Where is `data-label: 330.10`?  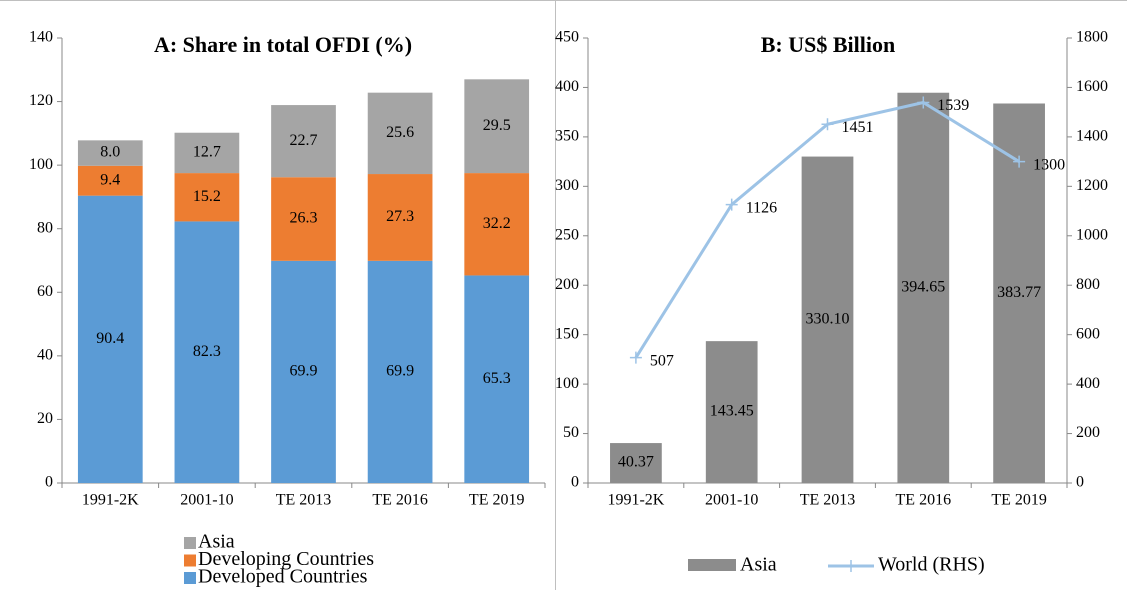 data-label: 330.10 is located at coordinates (828, 318).